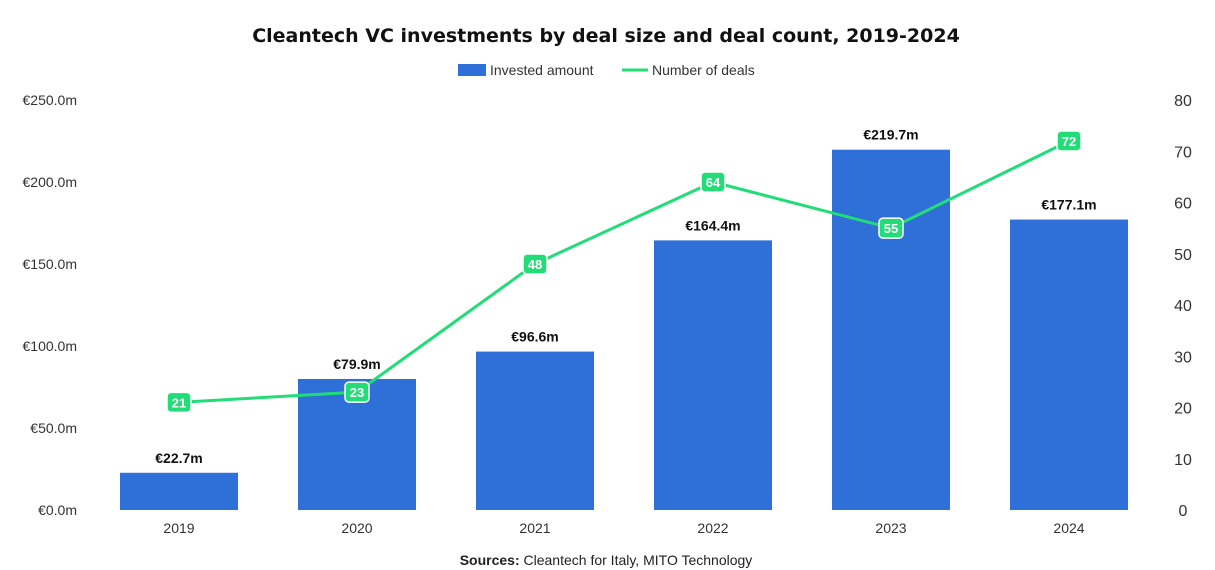 The image size is (1215, 570). What do you see at coordinates (534, 528) in the screenshot?
I see `x-axis-tick-label: 2021` at bounding box center [534, 528].